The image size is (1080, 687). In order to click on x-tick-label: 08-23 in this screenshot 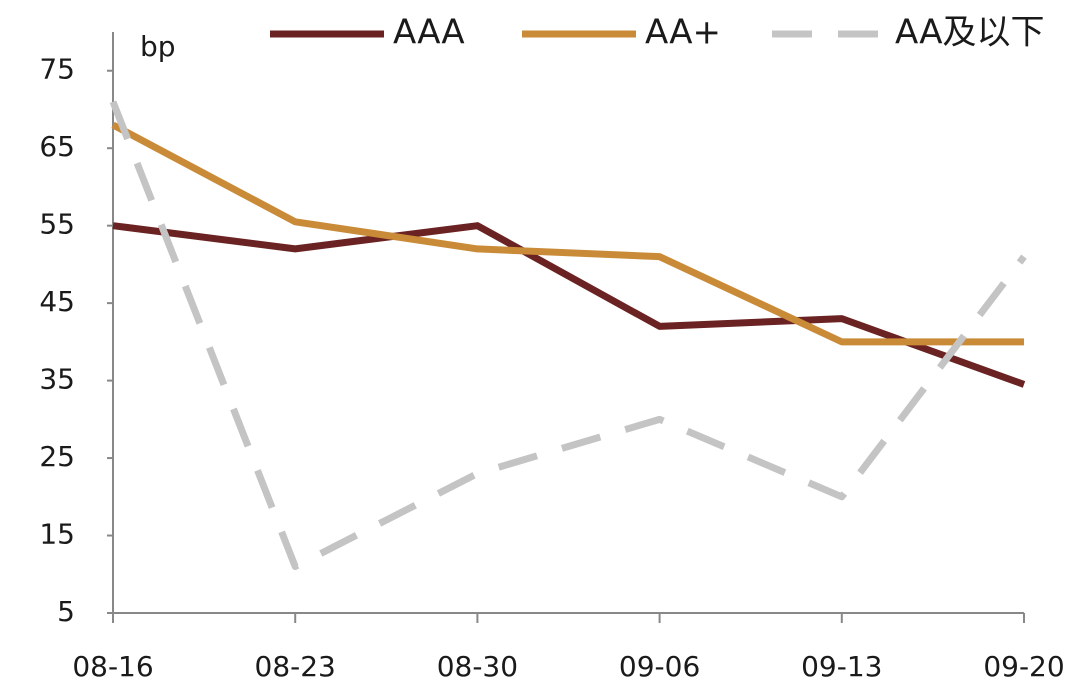, I will do `click(295, 666)`.